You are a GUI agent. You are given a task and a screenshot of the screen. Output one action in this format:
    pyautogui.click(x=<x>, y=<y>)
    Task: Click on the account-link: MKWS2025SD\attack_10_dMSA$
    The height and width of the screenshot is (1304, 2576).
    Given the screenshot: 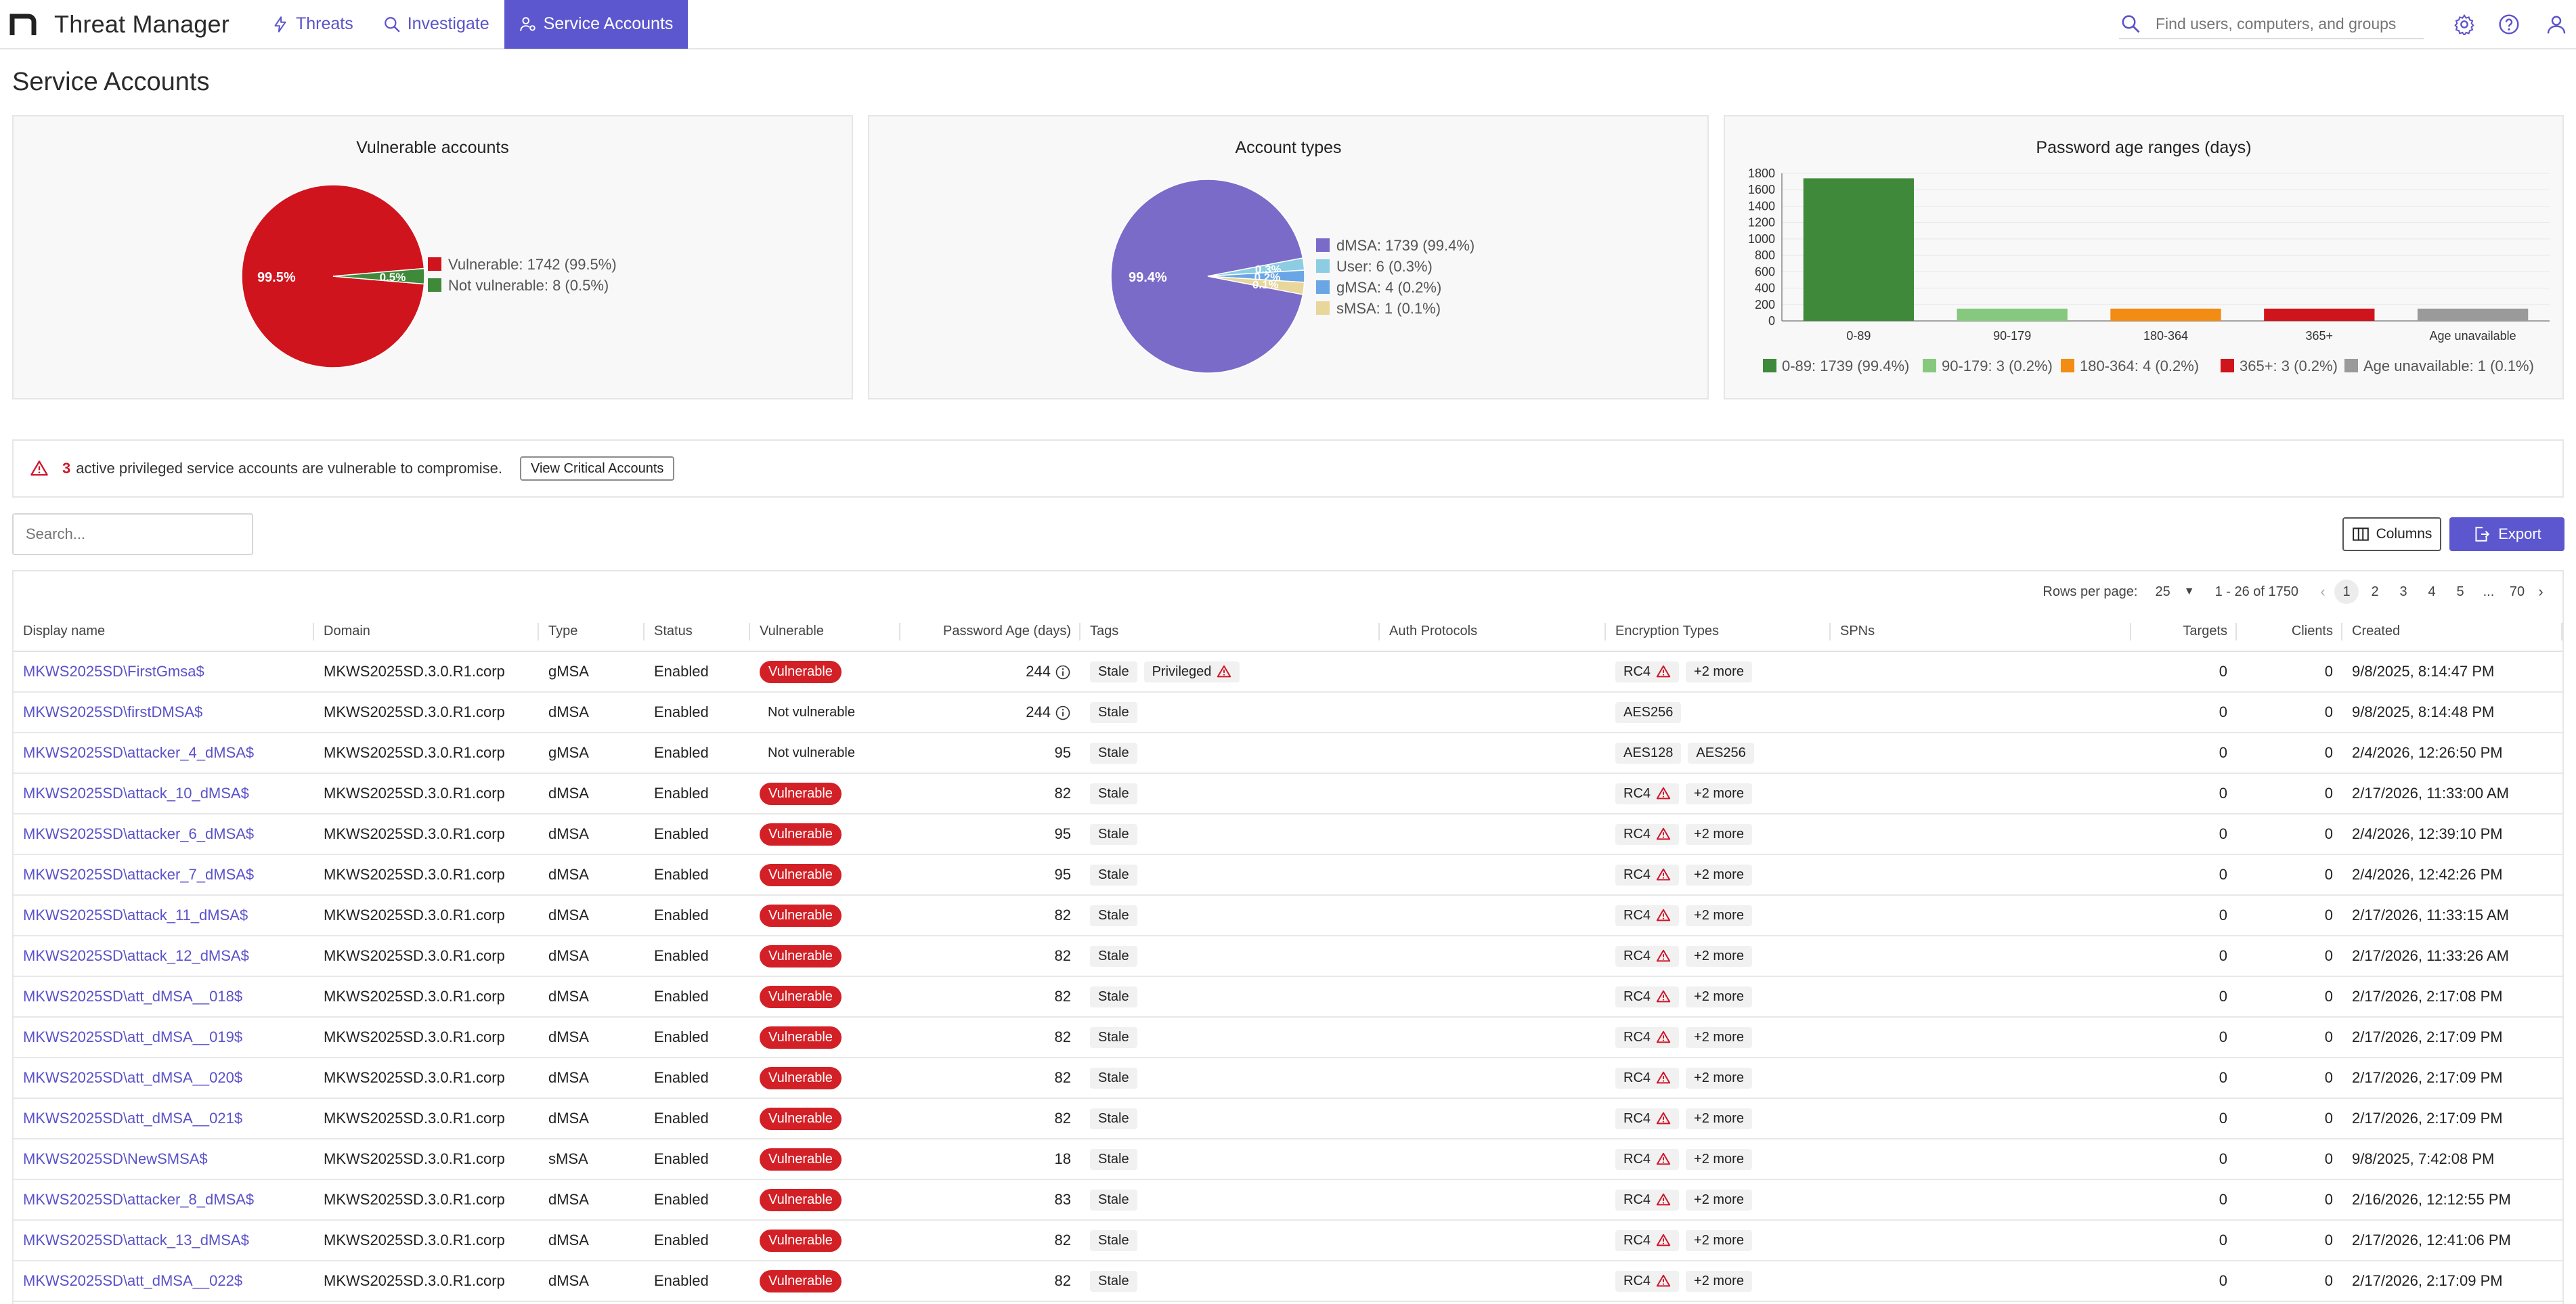 What is the action you would take?
    pyautogui.click(x=136, y=793)
    